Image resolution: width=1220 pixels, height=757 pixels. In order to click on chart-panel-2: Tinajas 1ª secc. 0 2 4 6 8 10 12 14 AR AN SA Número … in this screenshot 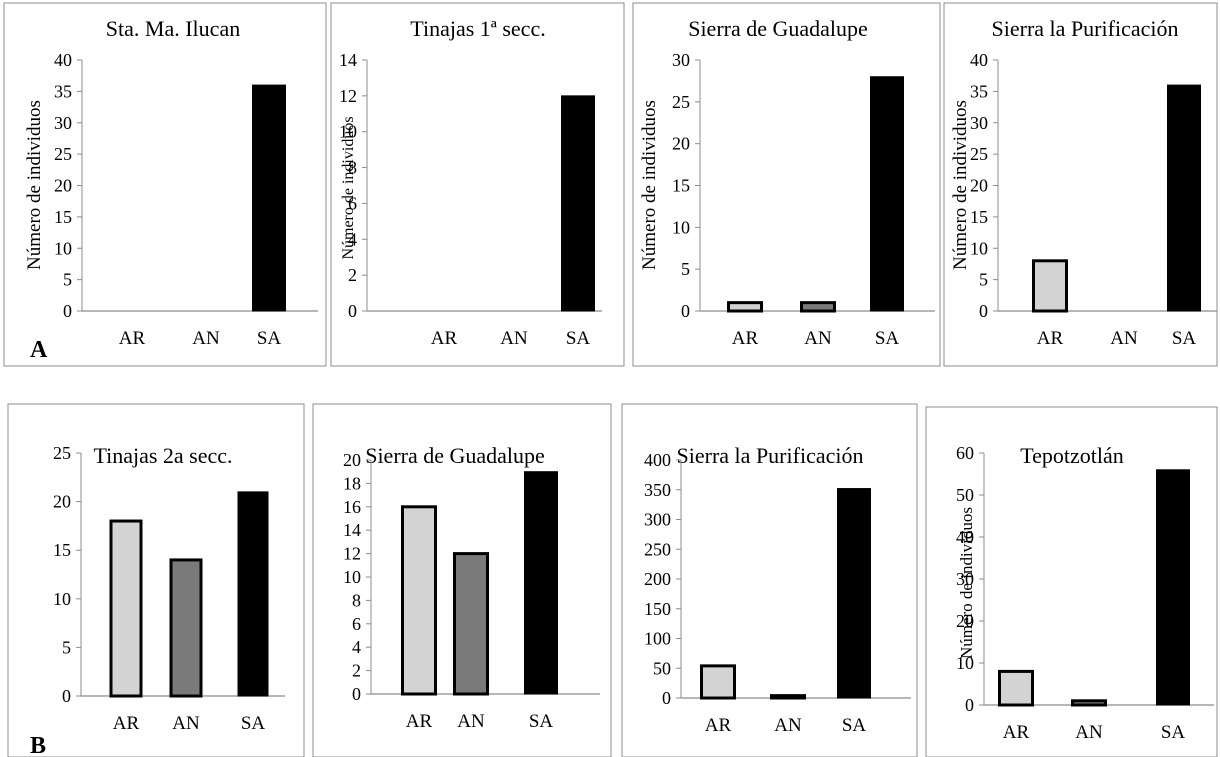, I will do `click(477, 184)`.